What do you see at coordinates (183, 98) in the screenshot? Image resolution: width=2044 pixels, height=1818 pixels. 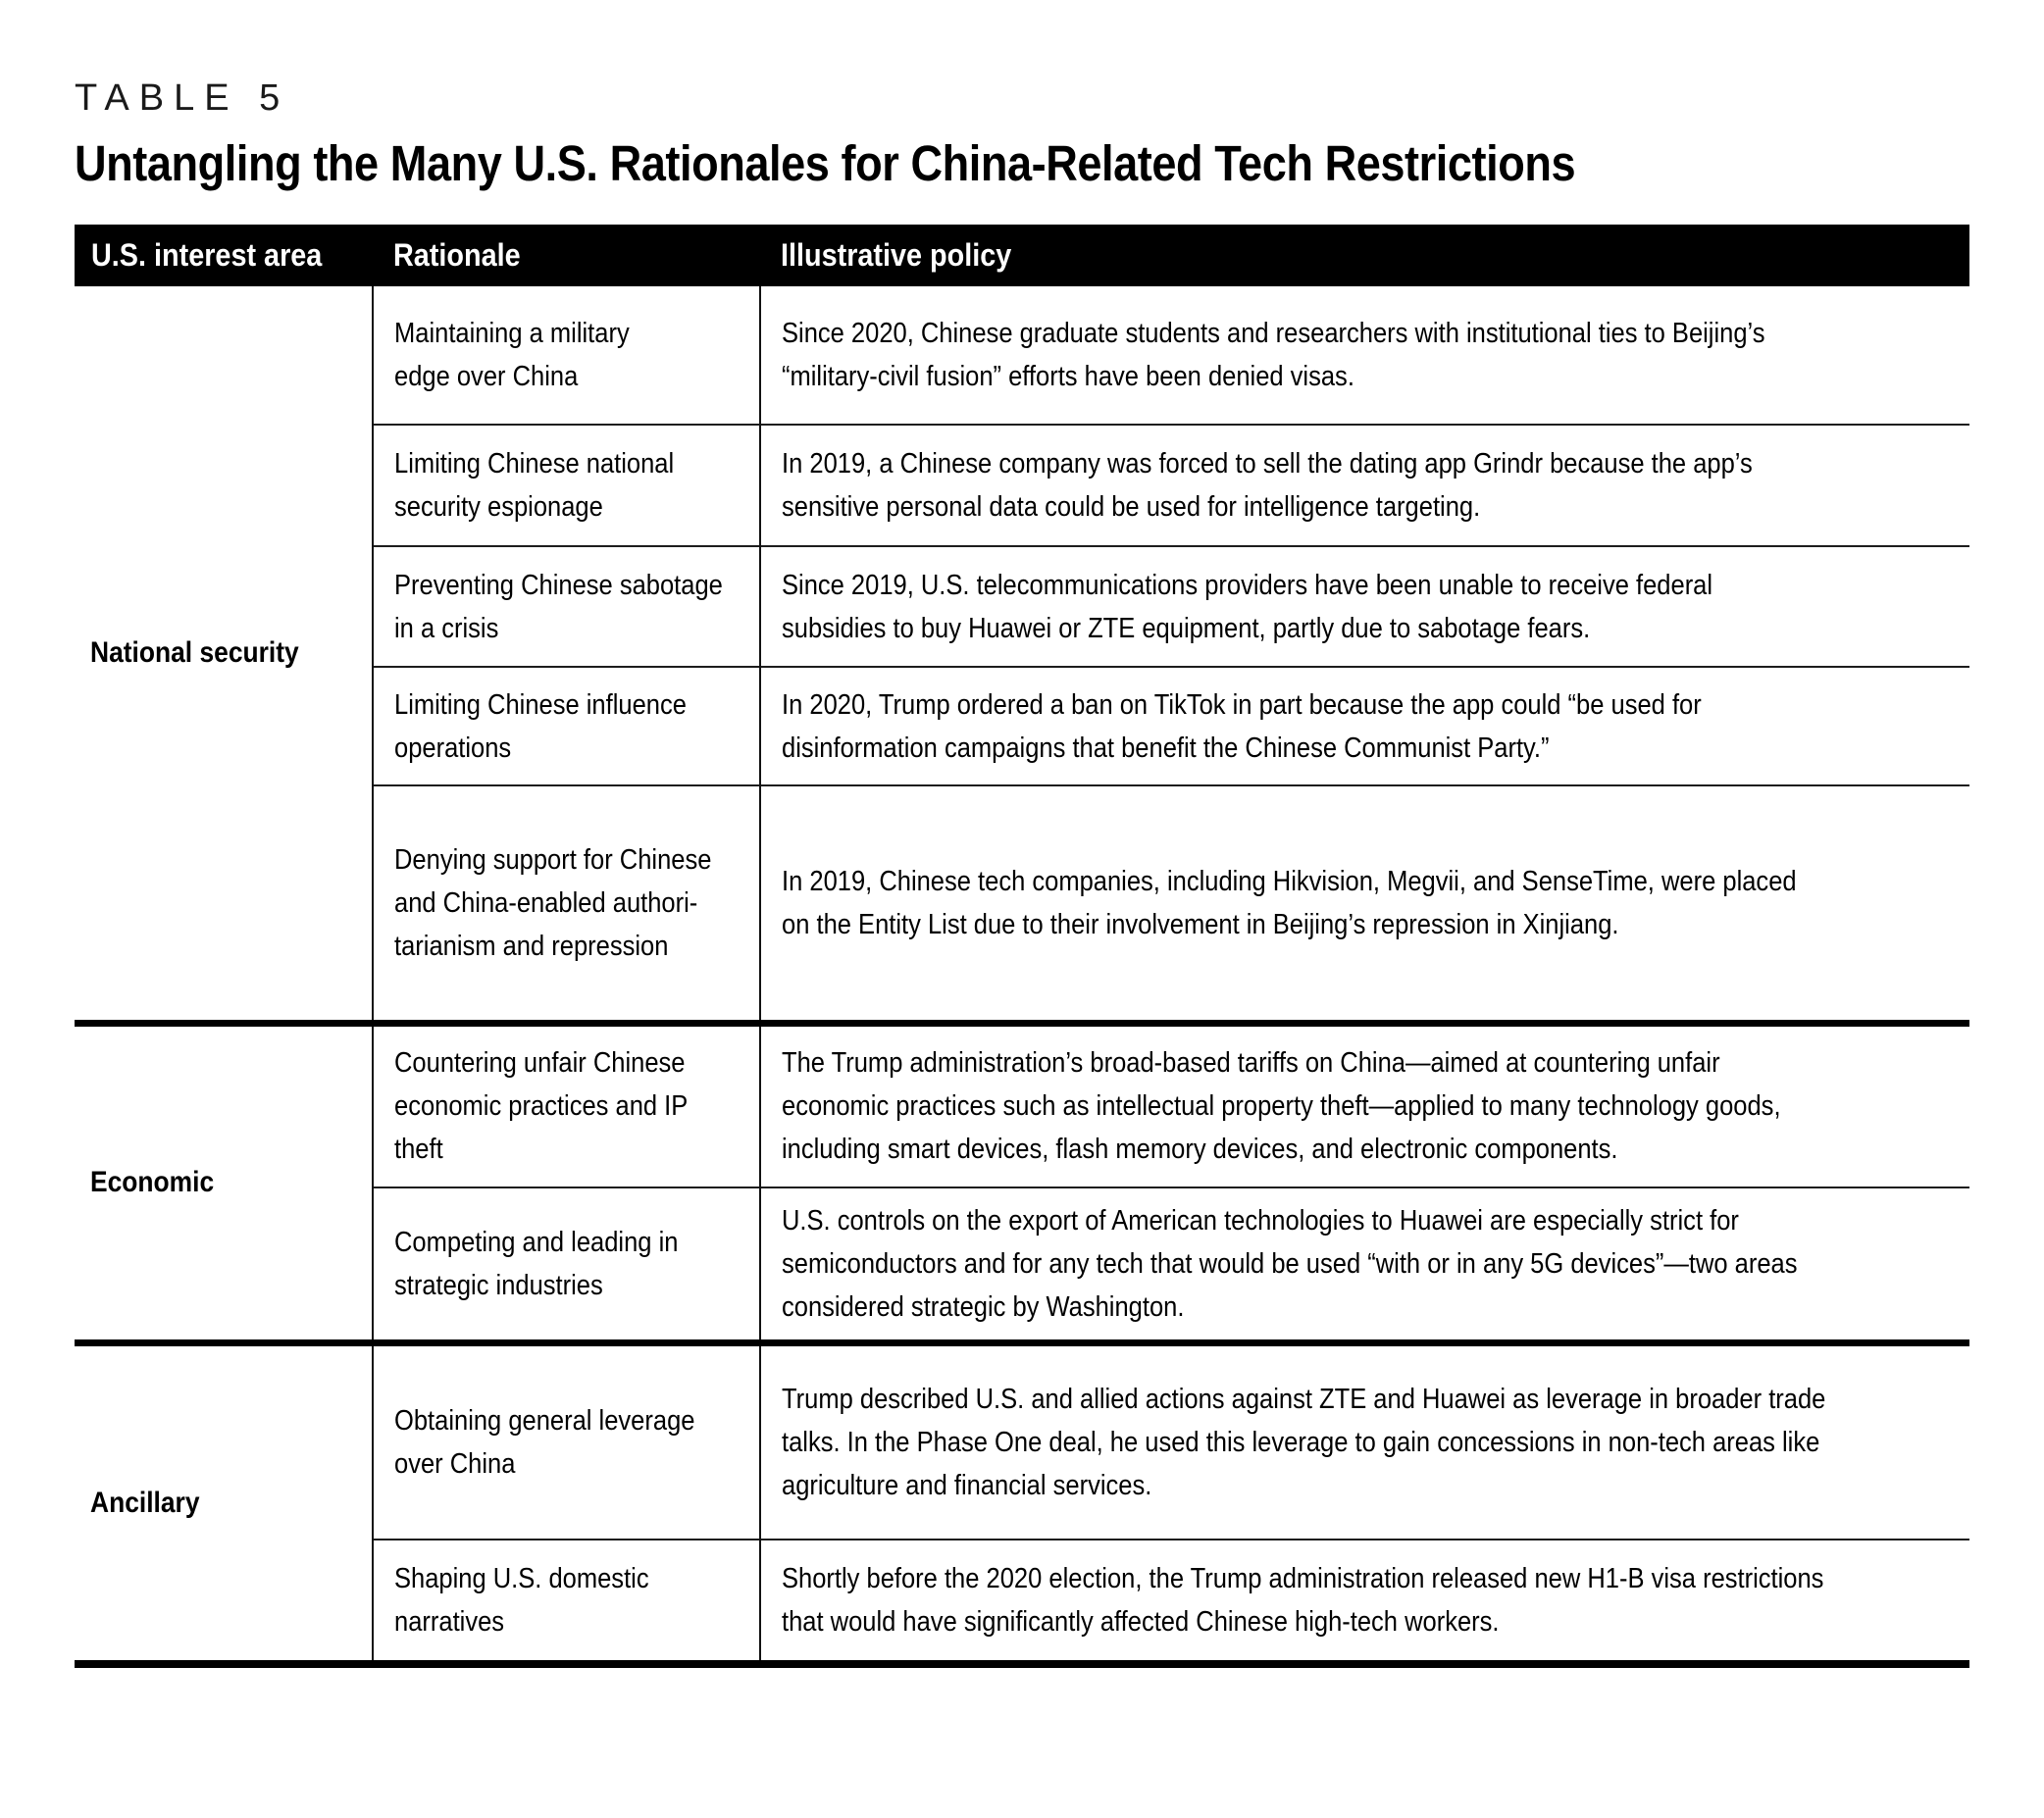 I see `table-number-label: TABLE 5` at bounding box center [183, 98].